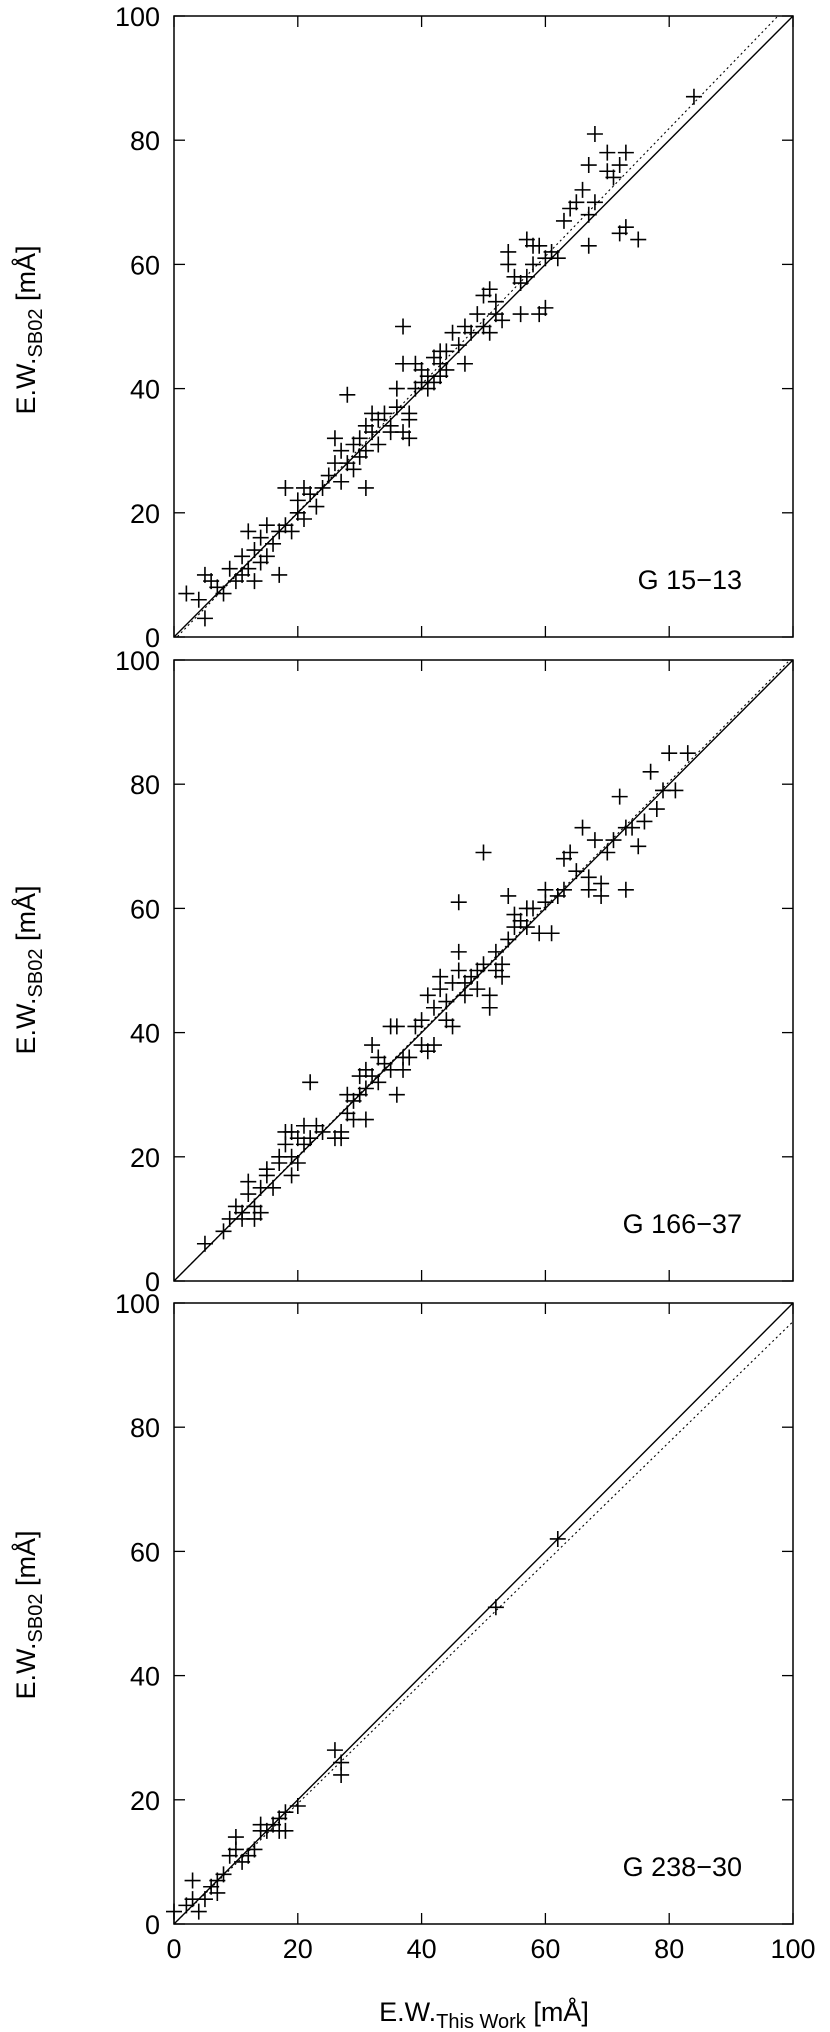 The width and height of the screenshot is (830, 2032). What do you see at coordinates (682, 1224) in the screenshot?
I see `panel-label: G 166−37` at bounding box center [682, 1224].